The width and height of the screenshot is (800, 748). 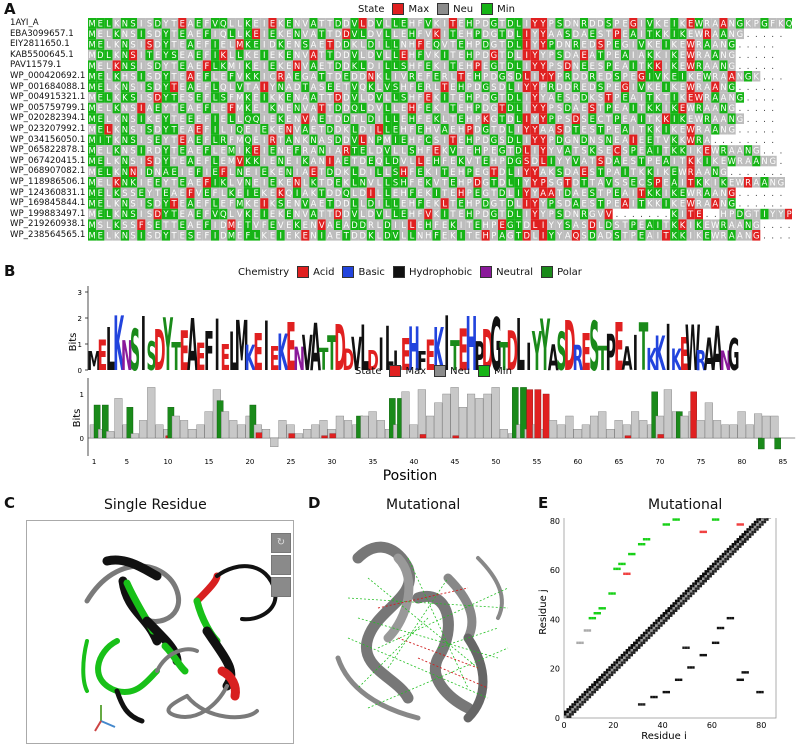 What do you see at coordinates (445, 76) in the screenshot?
I see `msa-residue: R` at bounding box center [445, 76].